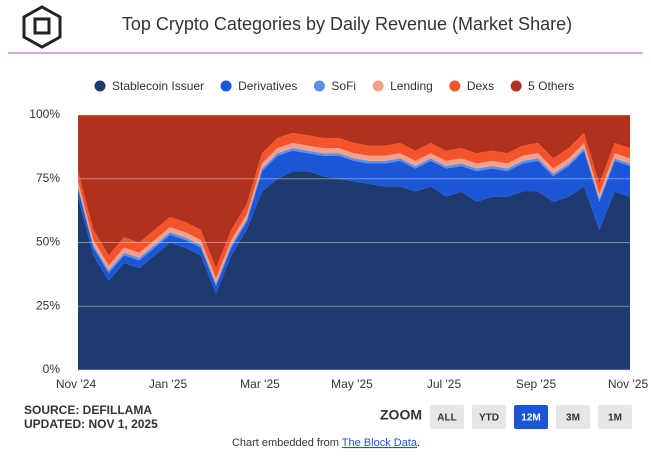 The width and height of the screenshot is (651, 462). Describe the element at coordinates (91, 424) in the screenshot. I see `updated: UPDATED: NOV 1, 2025` at that location.